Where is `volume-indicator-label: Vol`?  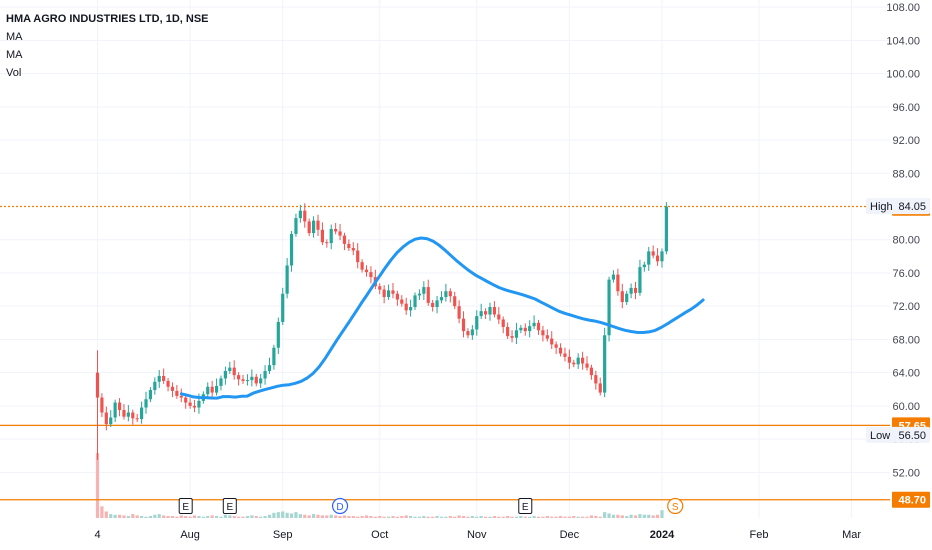
volume-indicator-label: Vol is located at coordinates (14, 73).